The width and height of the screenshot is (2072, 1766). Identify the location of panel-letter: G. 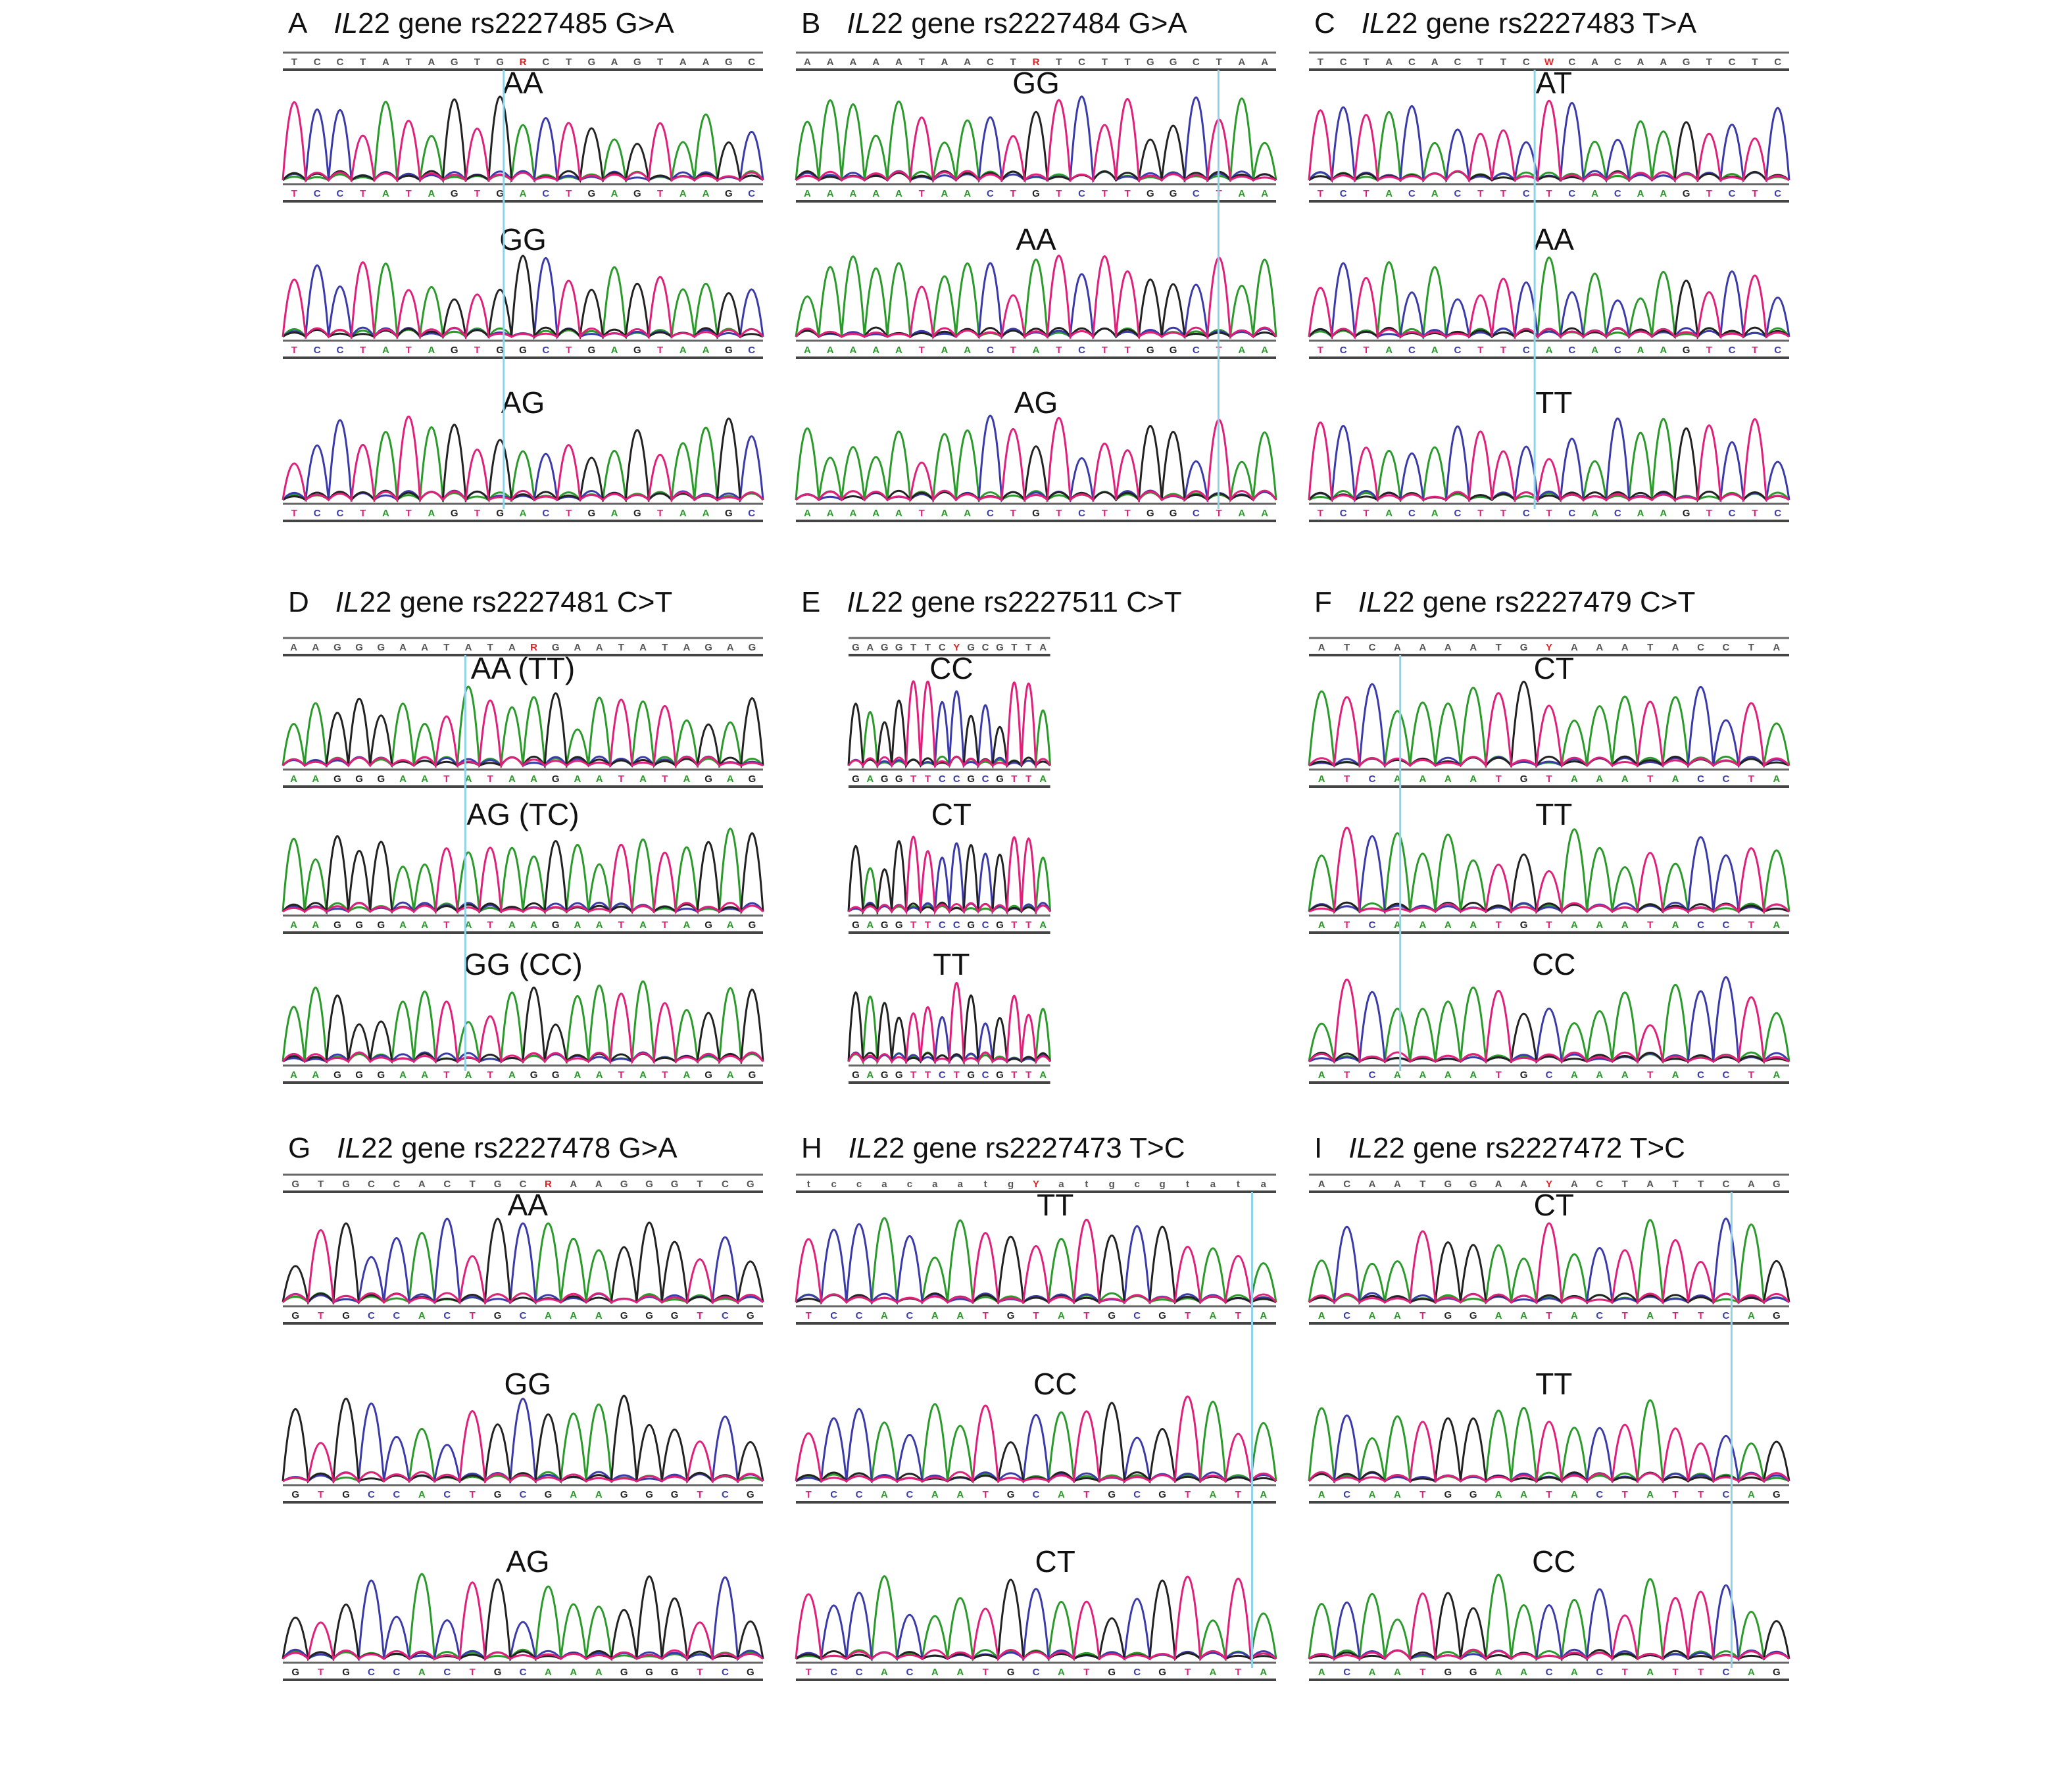
(299, 1148).